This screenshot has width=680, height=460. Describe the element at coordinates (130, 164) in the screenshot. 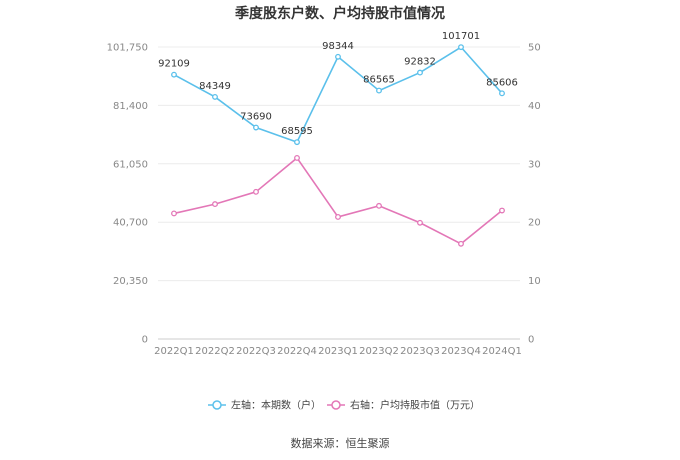

I see `left-tick-label: 61,050` at that location.